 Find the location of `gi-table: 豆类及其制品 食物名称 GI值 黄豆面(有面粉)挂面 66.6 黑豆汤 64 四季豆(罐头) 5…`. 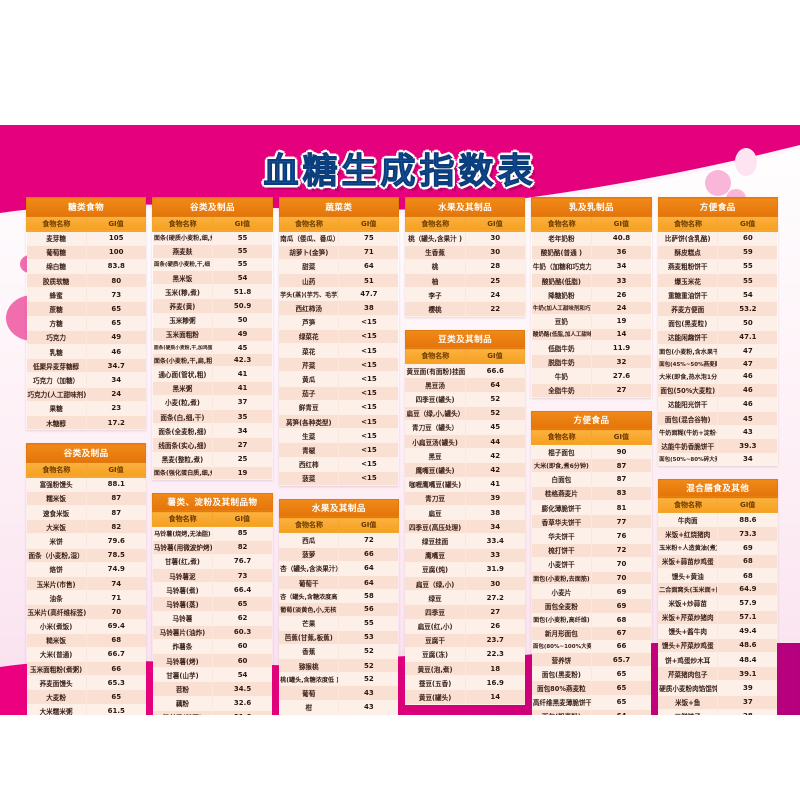

gi-table: 豆类及其制品 食物名称 GI值 黄豆面(有面粉)挂面 66.6 黑豆汤 64 四季豆(罐头) 5… is located at coordinates (465, 517).